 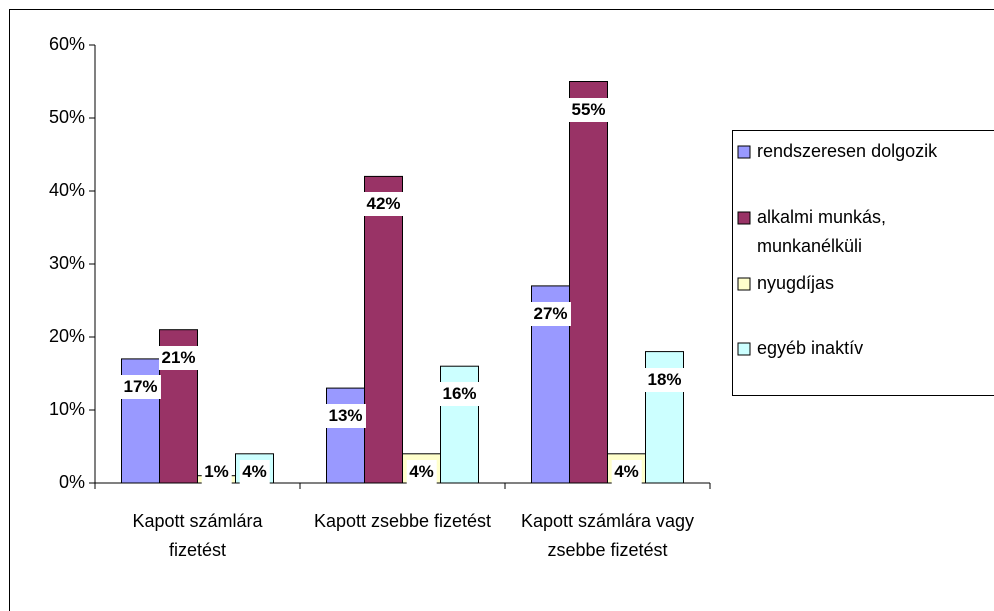 I want to click on y-tick-label: 20%, so click(x=67, y=336).